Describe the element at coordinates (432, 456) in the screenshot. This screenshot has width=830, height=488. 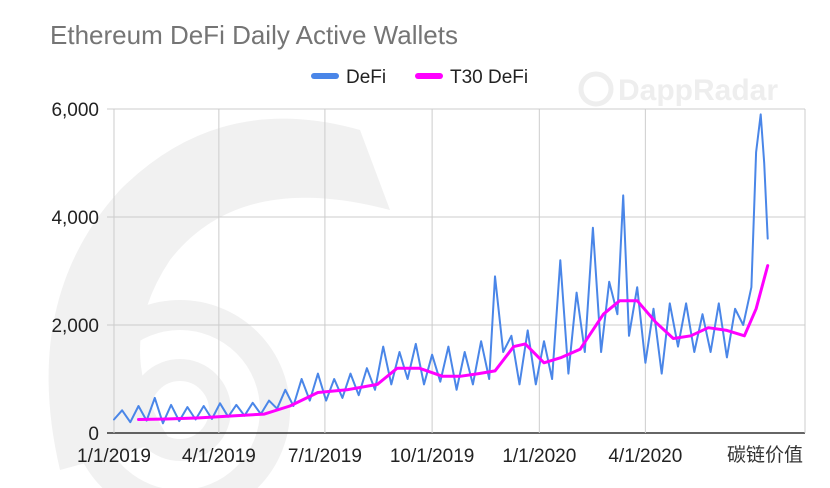
I see `x-tick-label: 10/1/2019` at that location.